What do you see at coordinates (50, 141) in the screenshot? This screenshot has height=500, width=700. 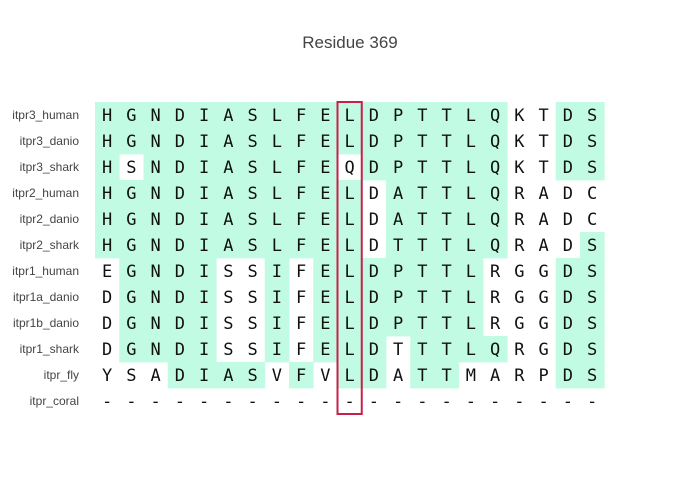 I see `row-label: itpr3_danio` at bounding box center [50, 141].